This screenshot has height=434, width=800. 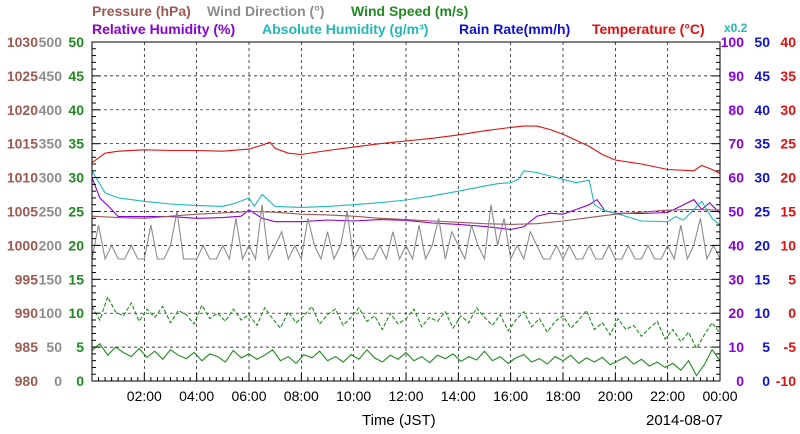 I want to click on temperature-tick-label: 25, so click(x=788, y=144).